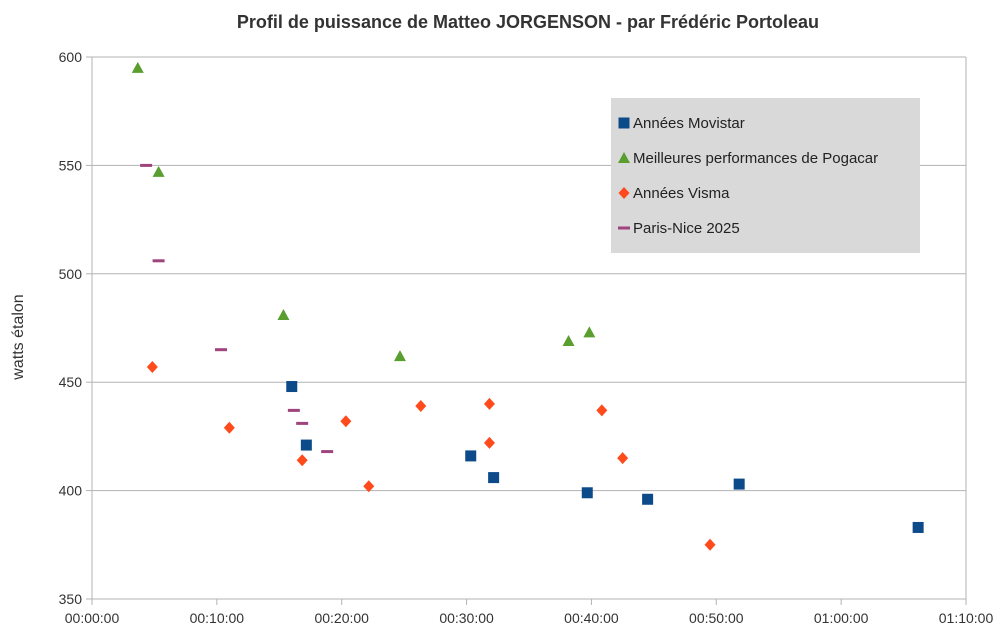 The width and height of the screenshot is (1000, 643). What do you see at coordinates (92, 618) in the screenshot?
I see `x-tick-label: 00:00:00` at bounding box center [92, 618].